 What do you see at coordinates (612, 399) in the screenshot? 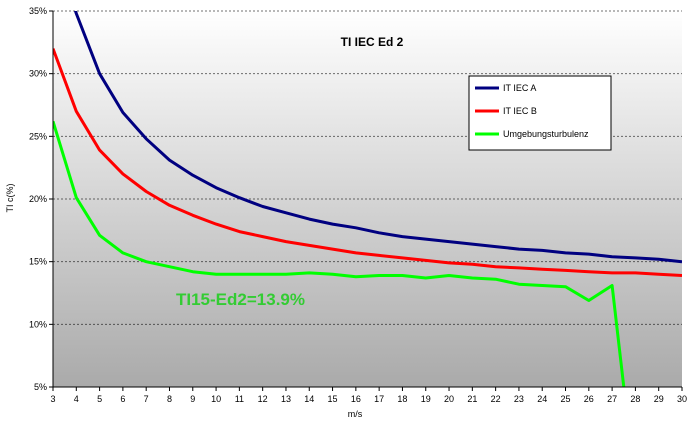
I see `x-tick-label: 27` at bounding box center [612, 399].